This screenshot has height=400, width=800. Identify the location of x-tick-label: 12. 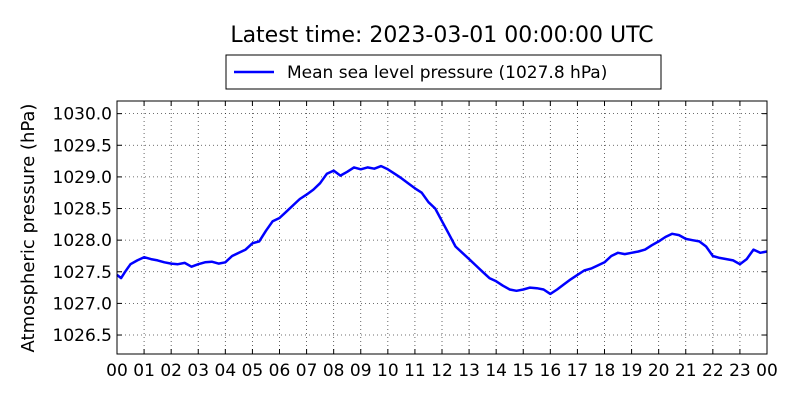
(442, 371).